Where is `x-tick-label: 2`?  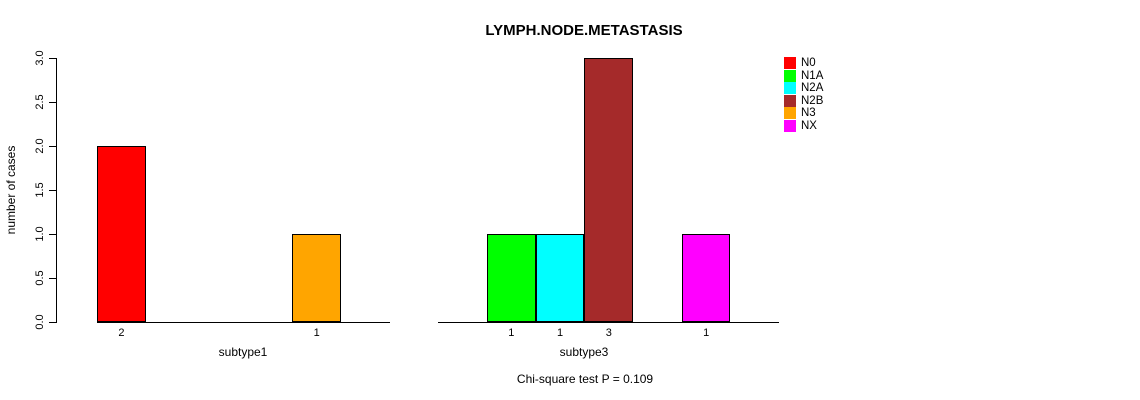
x-tick-label: 2 is located at coordinates (121, 333).